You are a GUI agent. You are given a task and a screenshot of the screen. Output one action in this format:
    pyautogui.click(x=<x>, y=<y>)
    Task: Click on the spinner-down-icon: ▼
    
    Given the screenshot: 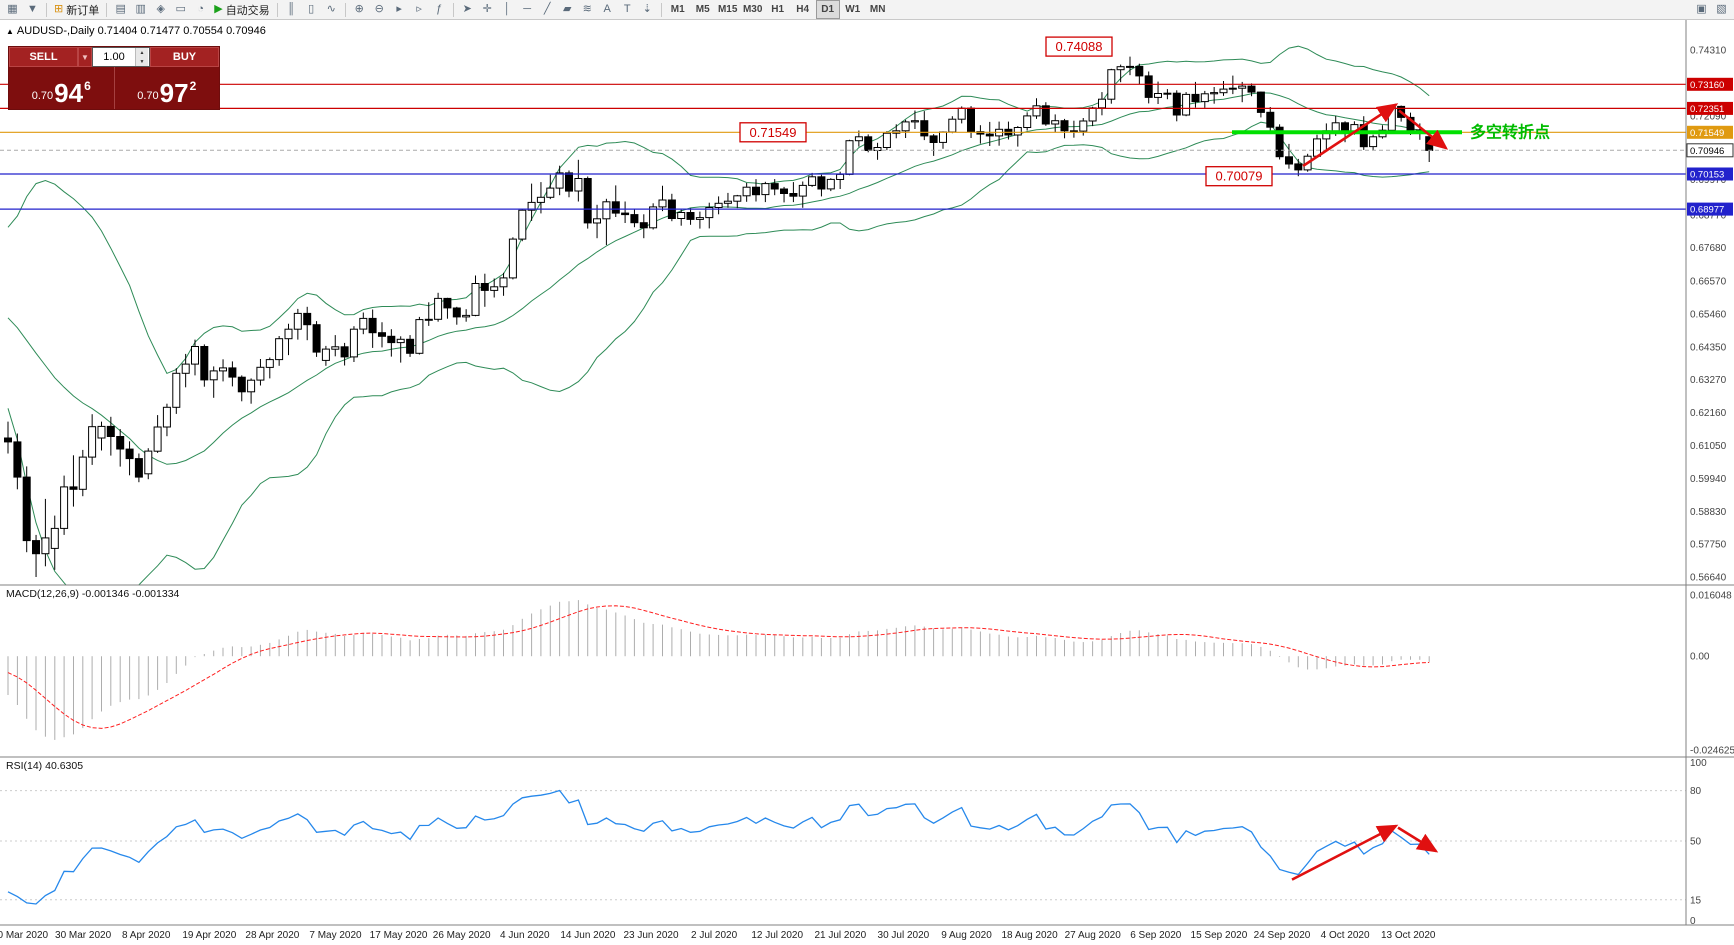 What is the action you would take?
    pyautogui.click(x=142, y=61)
    